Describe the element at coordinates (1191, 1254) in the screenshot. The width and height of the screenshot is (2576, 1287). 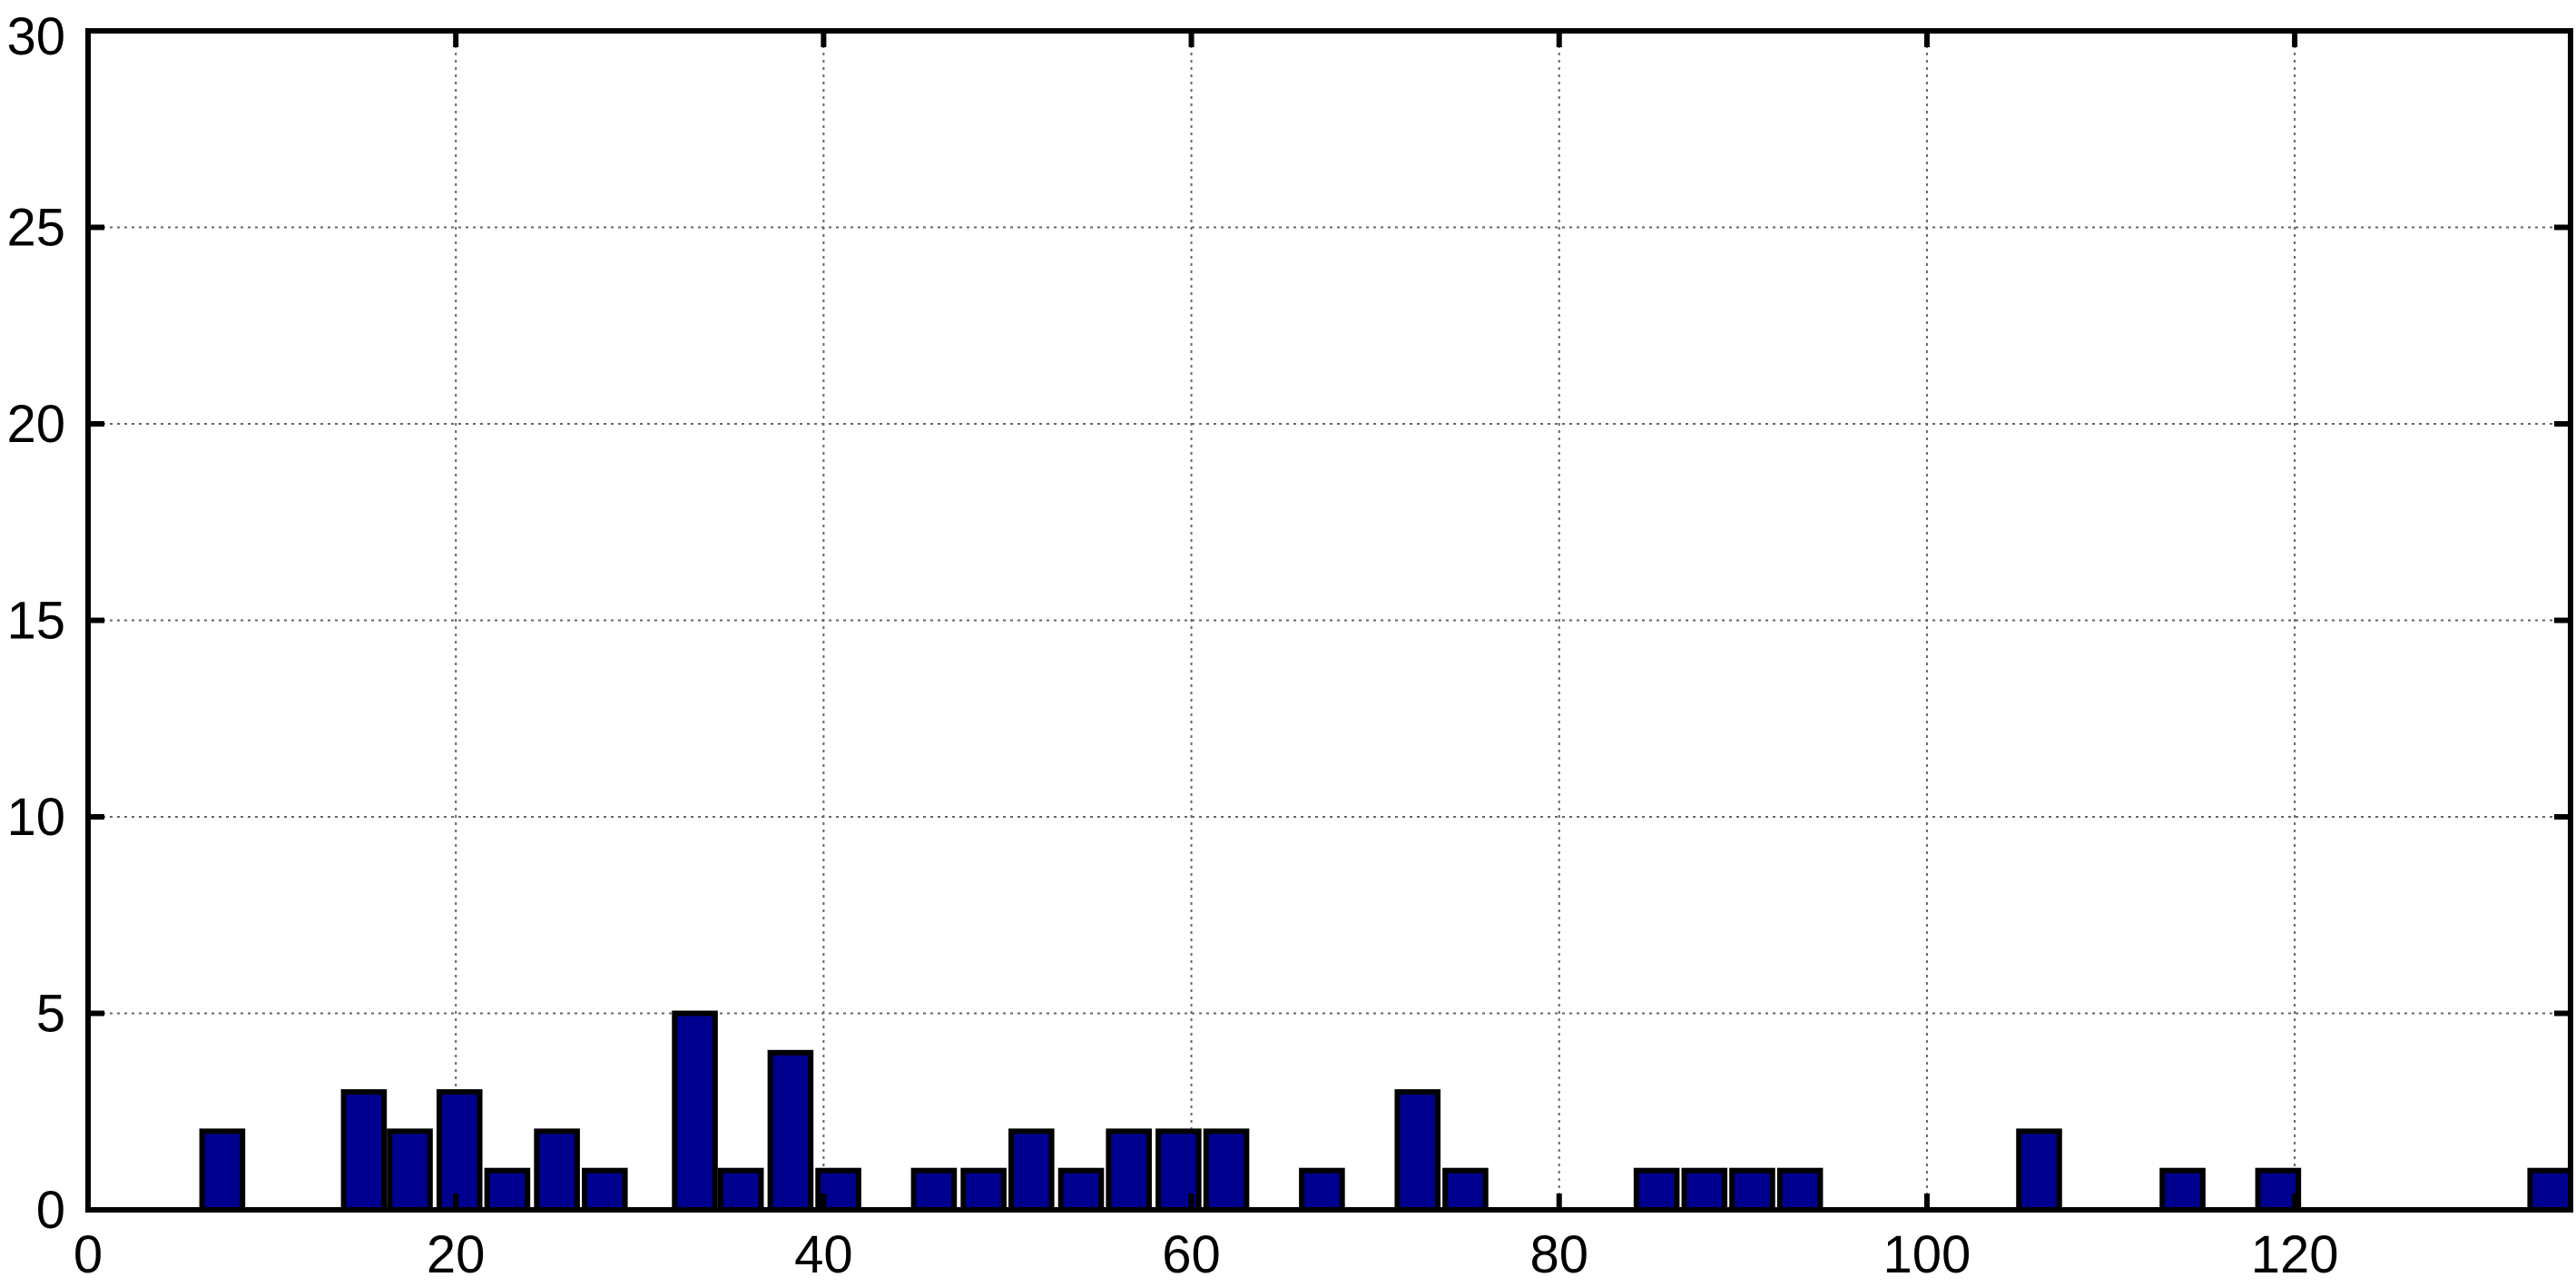
I see `x-tick-label: 60` at that location.